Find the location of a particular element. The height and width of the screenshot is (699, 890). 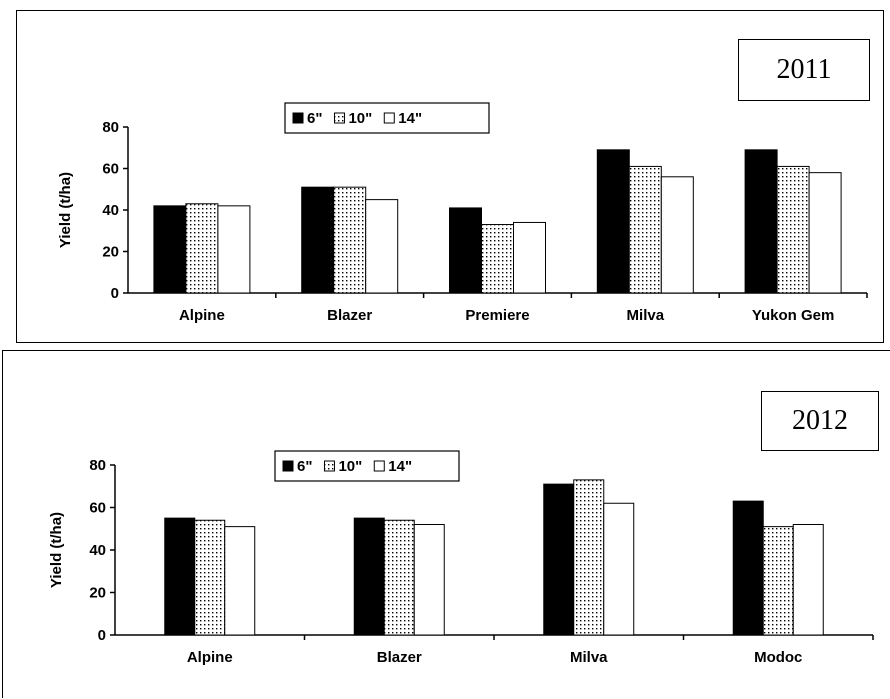

chart-title: 2011 is located at coordinates (804, 70).